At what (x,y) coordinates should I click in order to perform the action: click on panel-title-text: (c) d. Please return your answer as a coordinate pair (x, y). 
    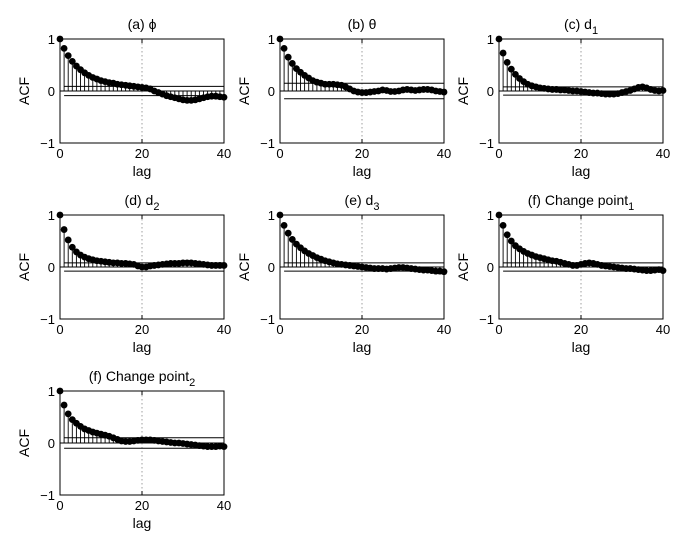
    Looking at the image, I should click on (578, 24).